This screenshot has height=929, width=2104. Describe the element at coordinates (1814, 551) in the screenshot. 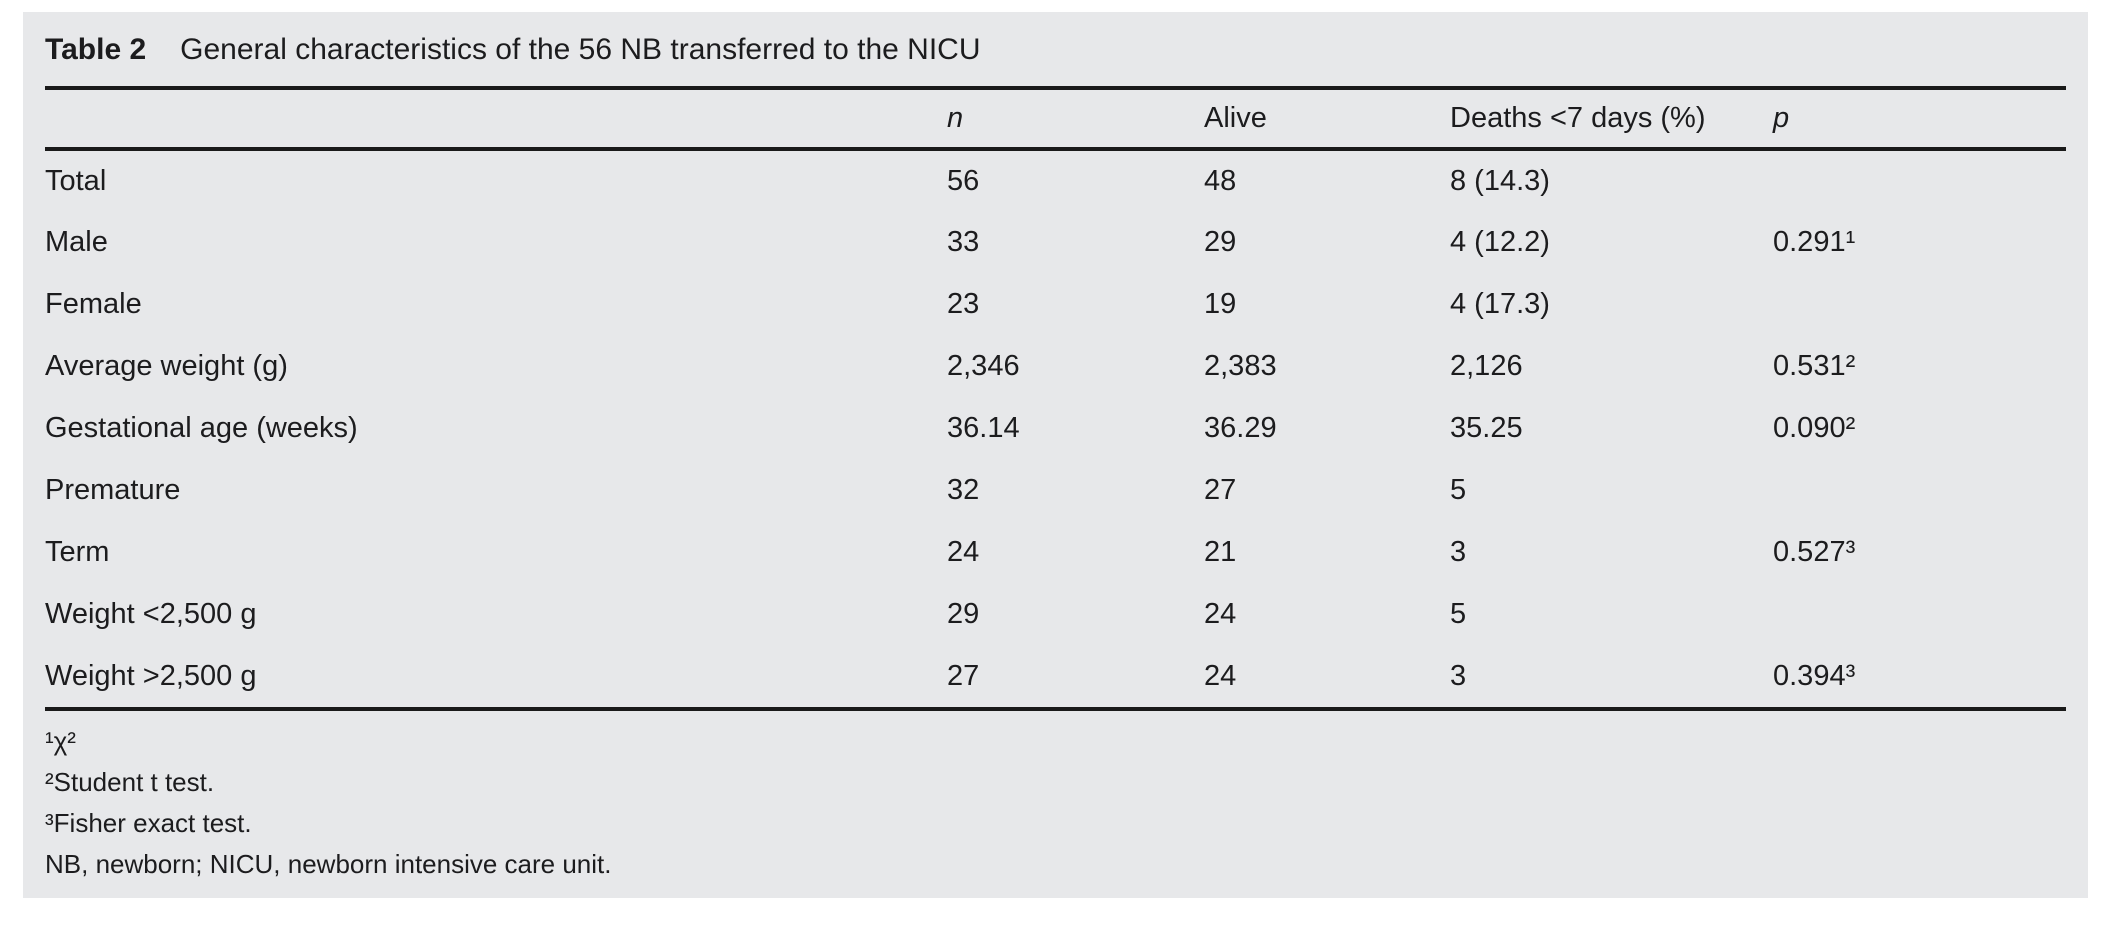

I see `cell-p: 0.527³` at that location.